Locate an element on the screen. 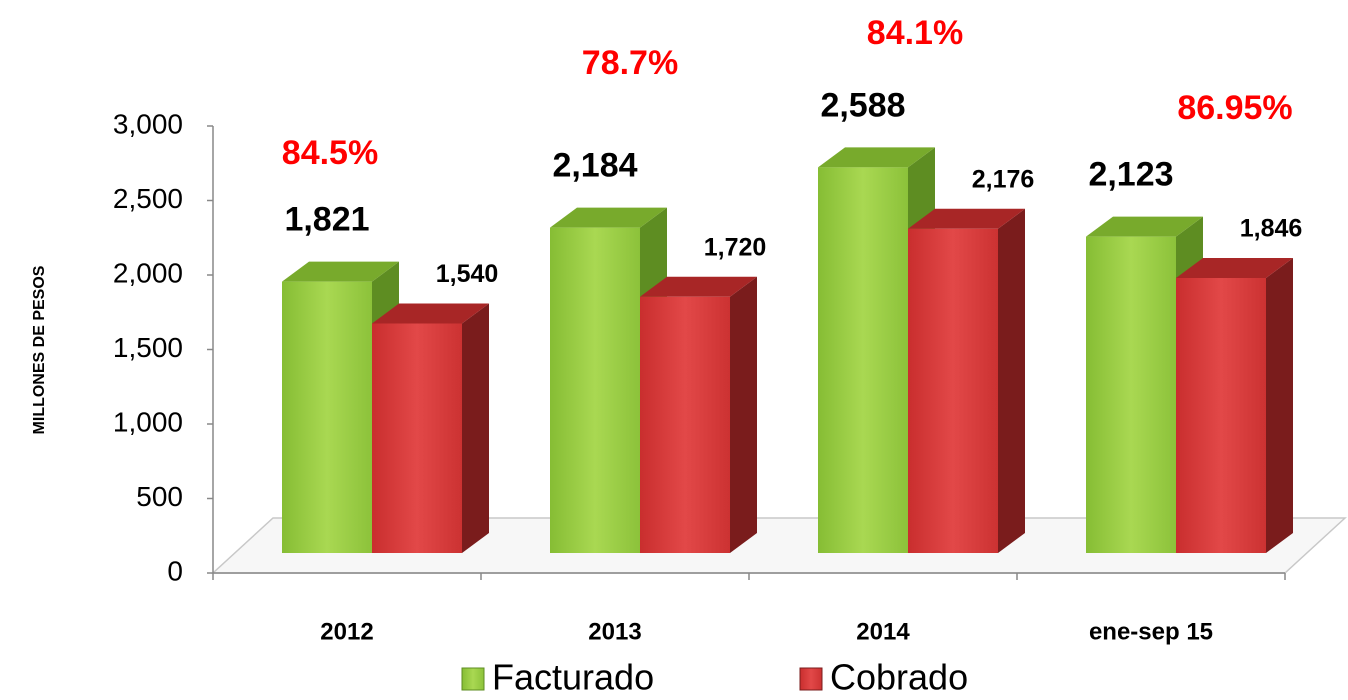 The image size is (1348, 700). value-label: 1,540 is located at coordinates (467, 274).